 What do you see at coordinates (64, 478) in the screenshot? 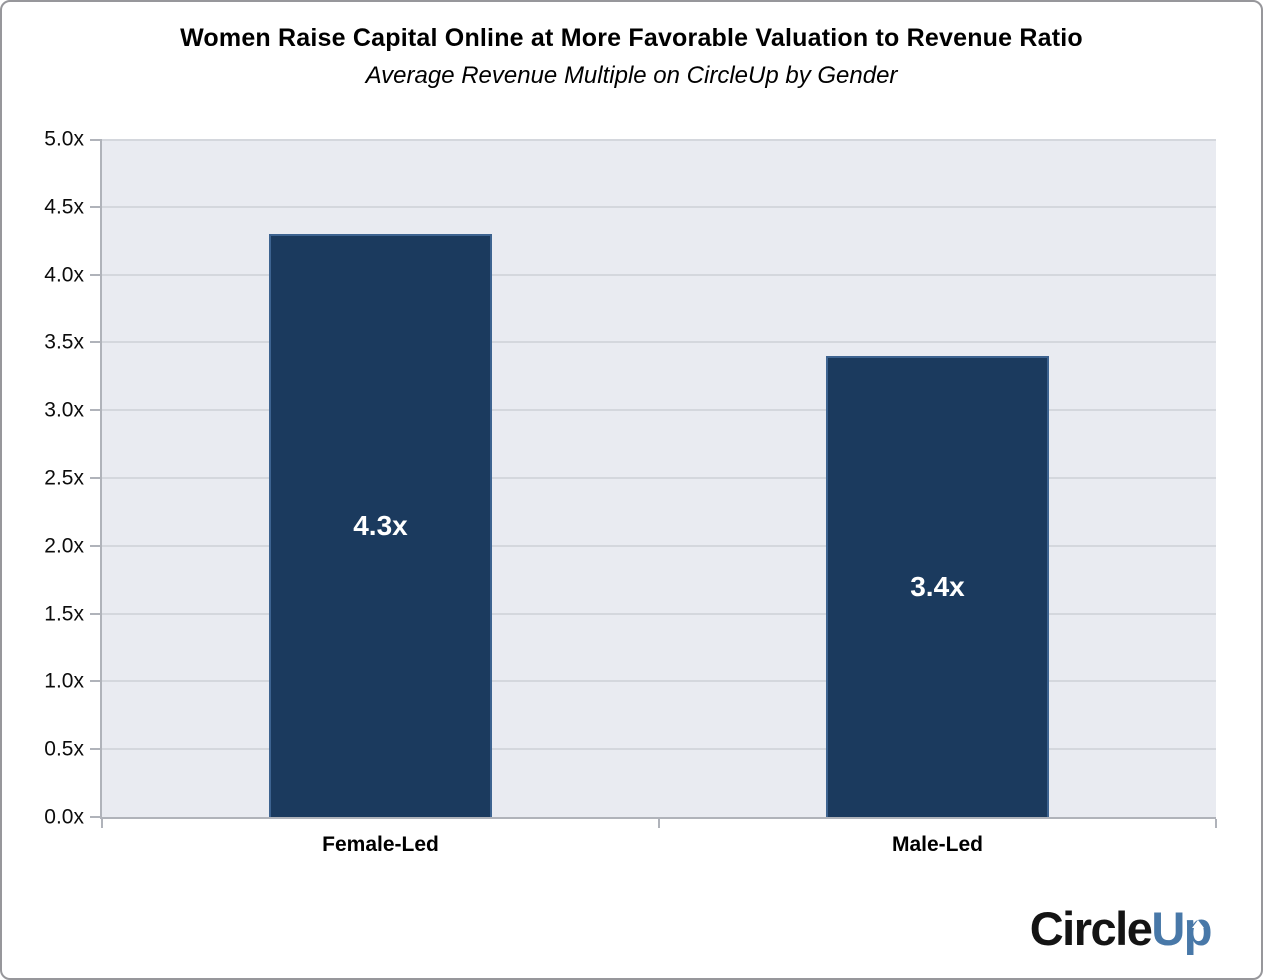
I see `y-tick-label: 2.5x` at bounding box center [64, 478].